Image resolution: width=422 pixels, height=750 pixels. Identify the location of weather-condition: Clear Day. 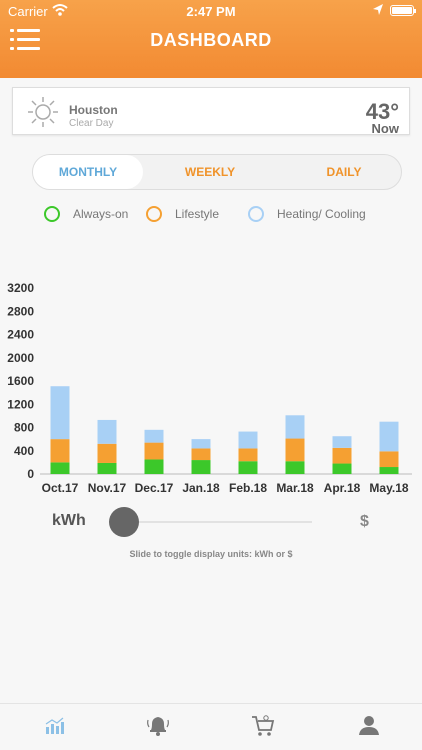
(91, 123).